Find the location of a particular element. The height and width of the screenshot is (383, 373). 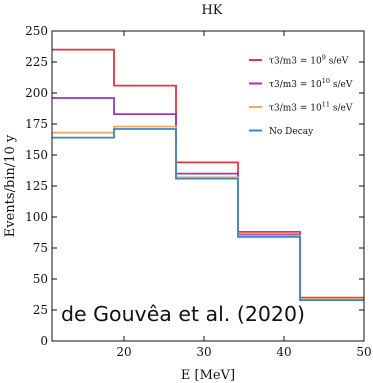

legend-label-3: No Decay is located at coordinates (291, 132).